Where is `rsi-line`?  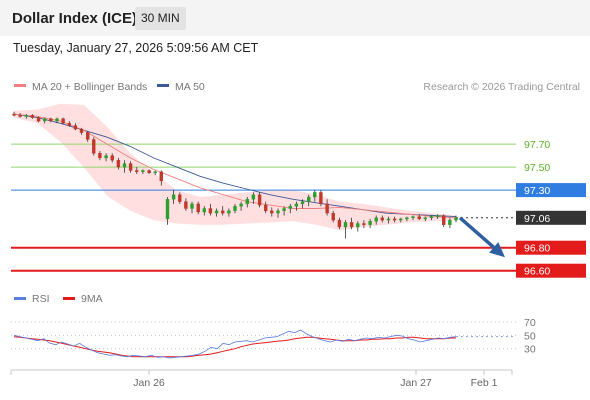
rsi-line is located at coordinates (235, 344).